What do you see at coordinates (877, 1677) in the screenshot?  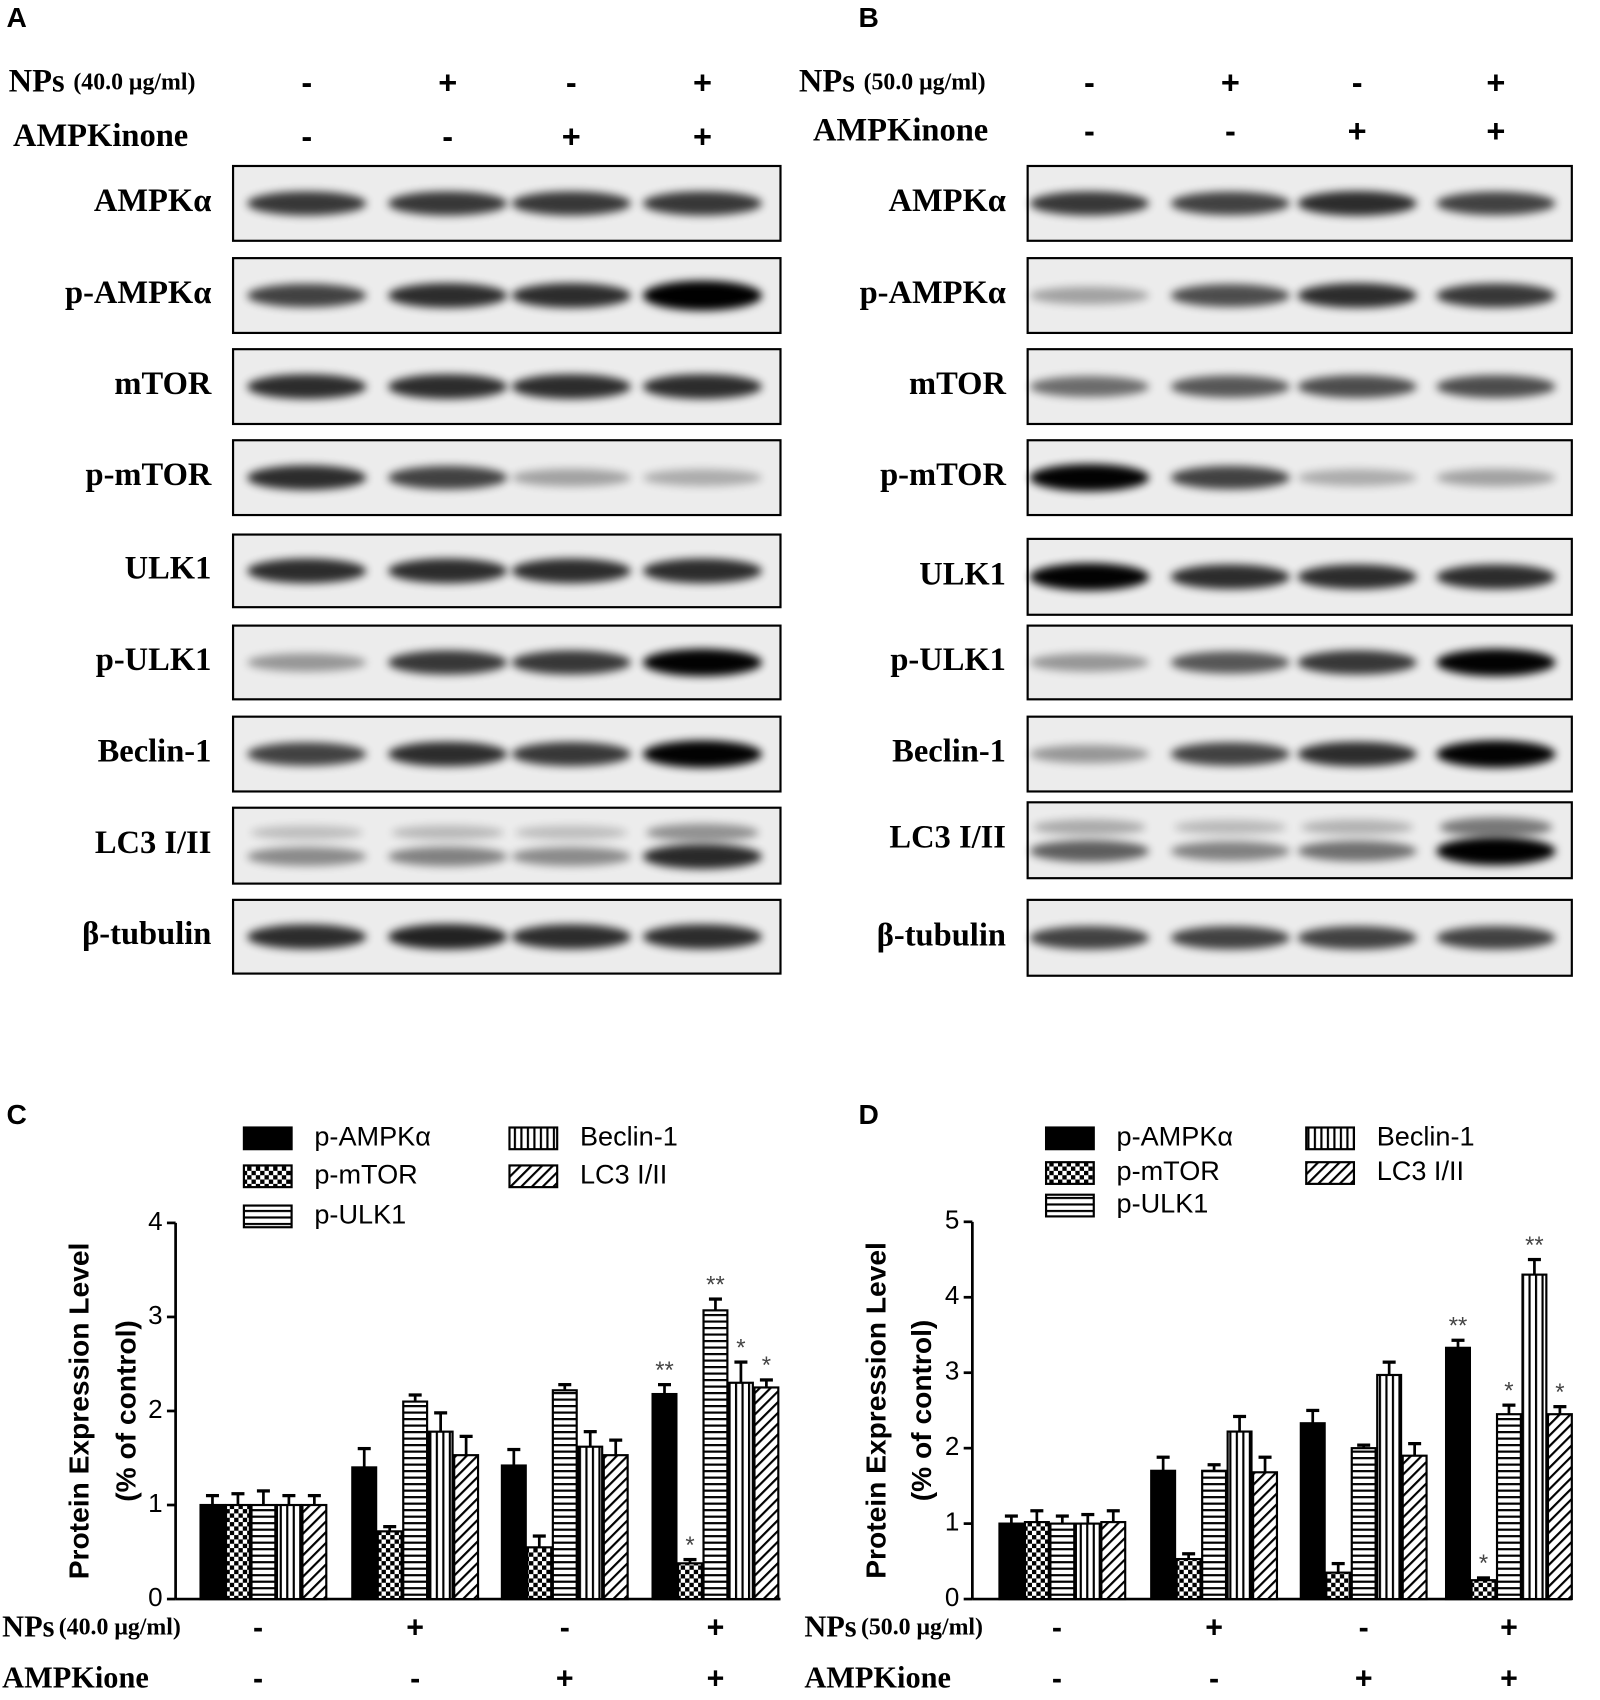 I see `treatment-label: AMPKione` at bounding box center [877, 1677].